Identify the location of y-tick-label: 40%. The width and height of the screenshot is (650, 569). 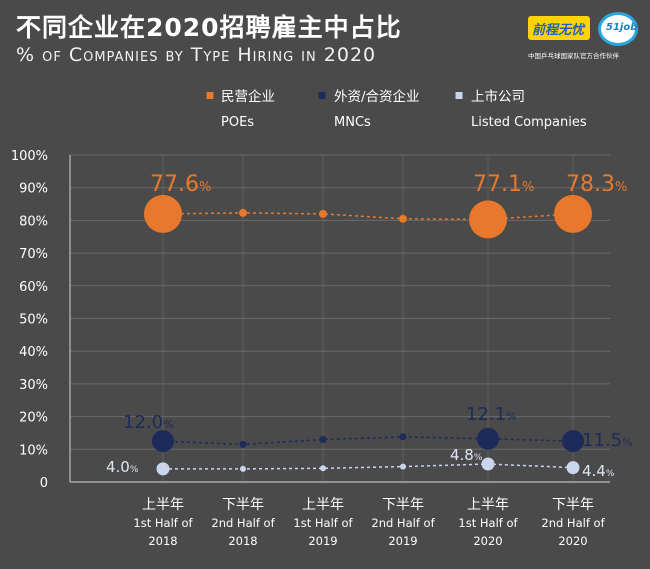
(33, 352).